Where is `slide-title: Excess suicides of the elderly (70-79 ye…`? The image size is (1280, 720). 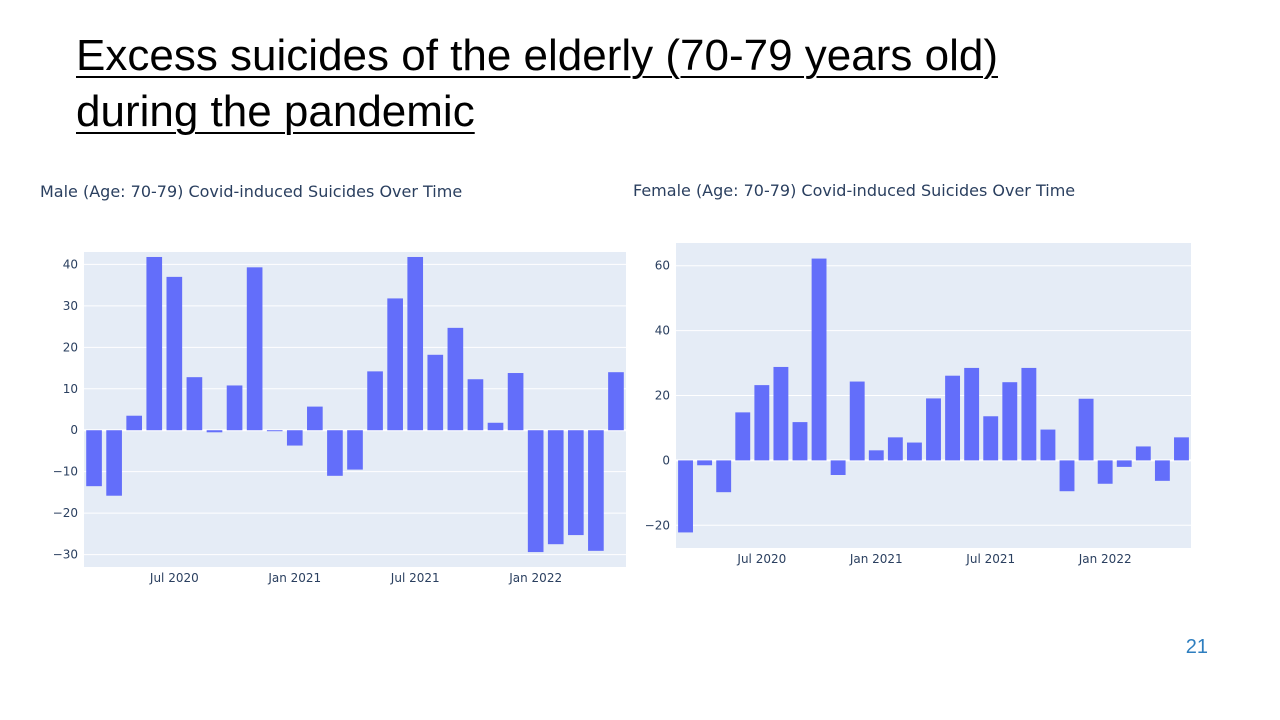
slide-title: Excess suicides of the elderly (70-79 ye… is located at coordinates (576, 84).